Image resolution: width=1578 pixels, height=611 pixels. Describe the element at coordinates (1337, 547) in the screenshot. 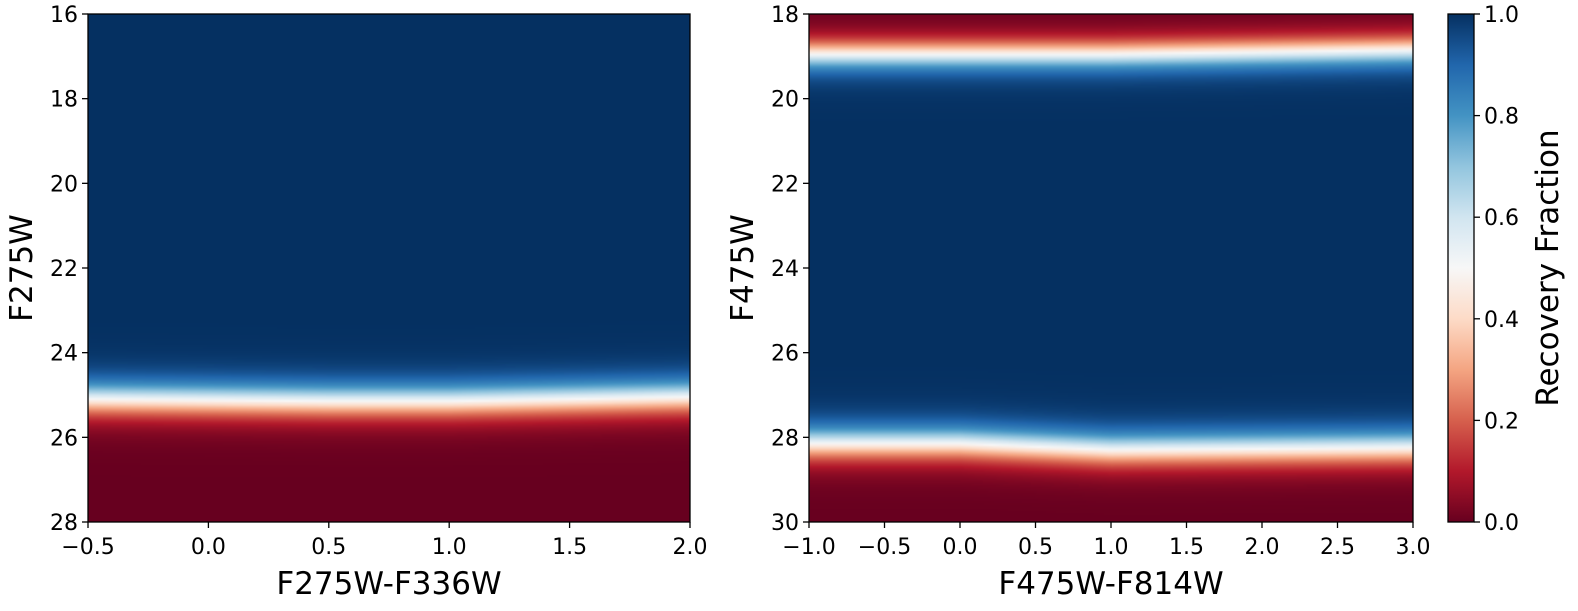

I see `x-tick-label: 2.5` at that location.